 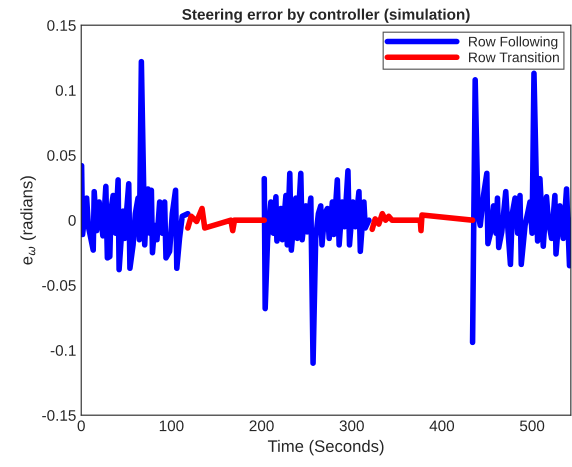 I want to click on y-axis-title: e$_{ω}$ (radians), so click(x=28, y=220).